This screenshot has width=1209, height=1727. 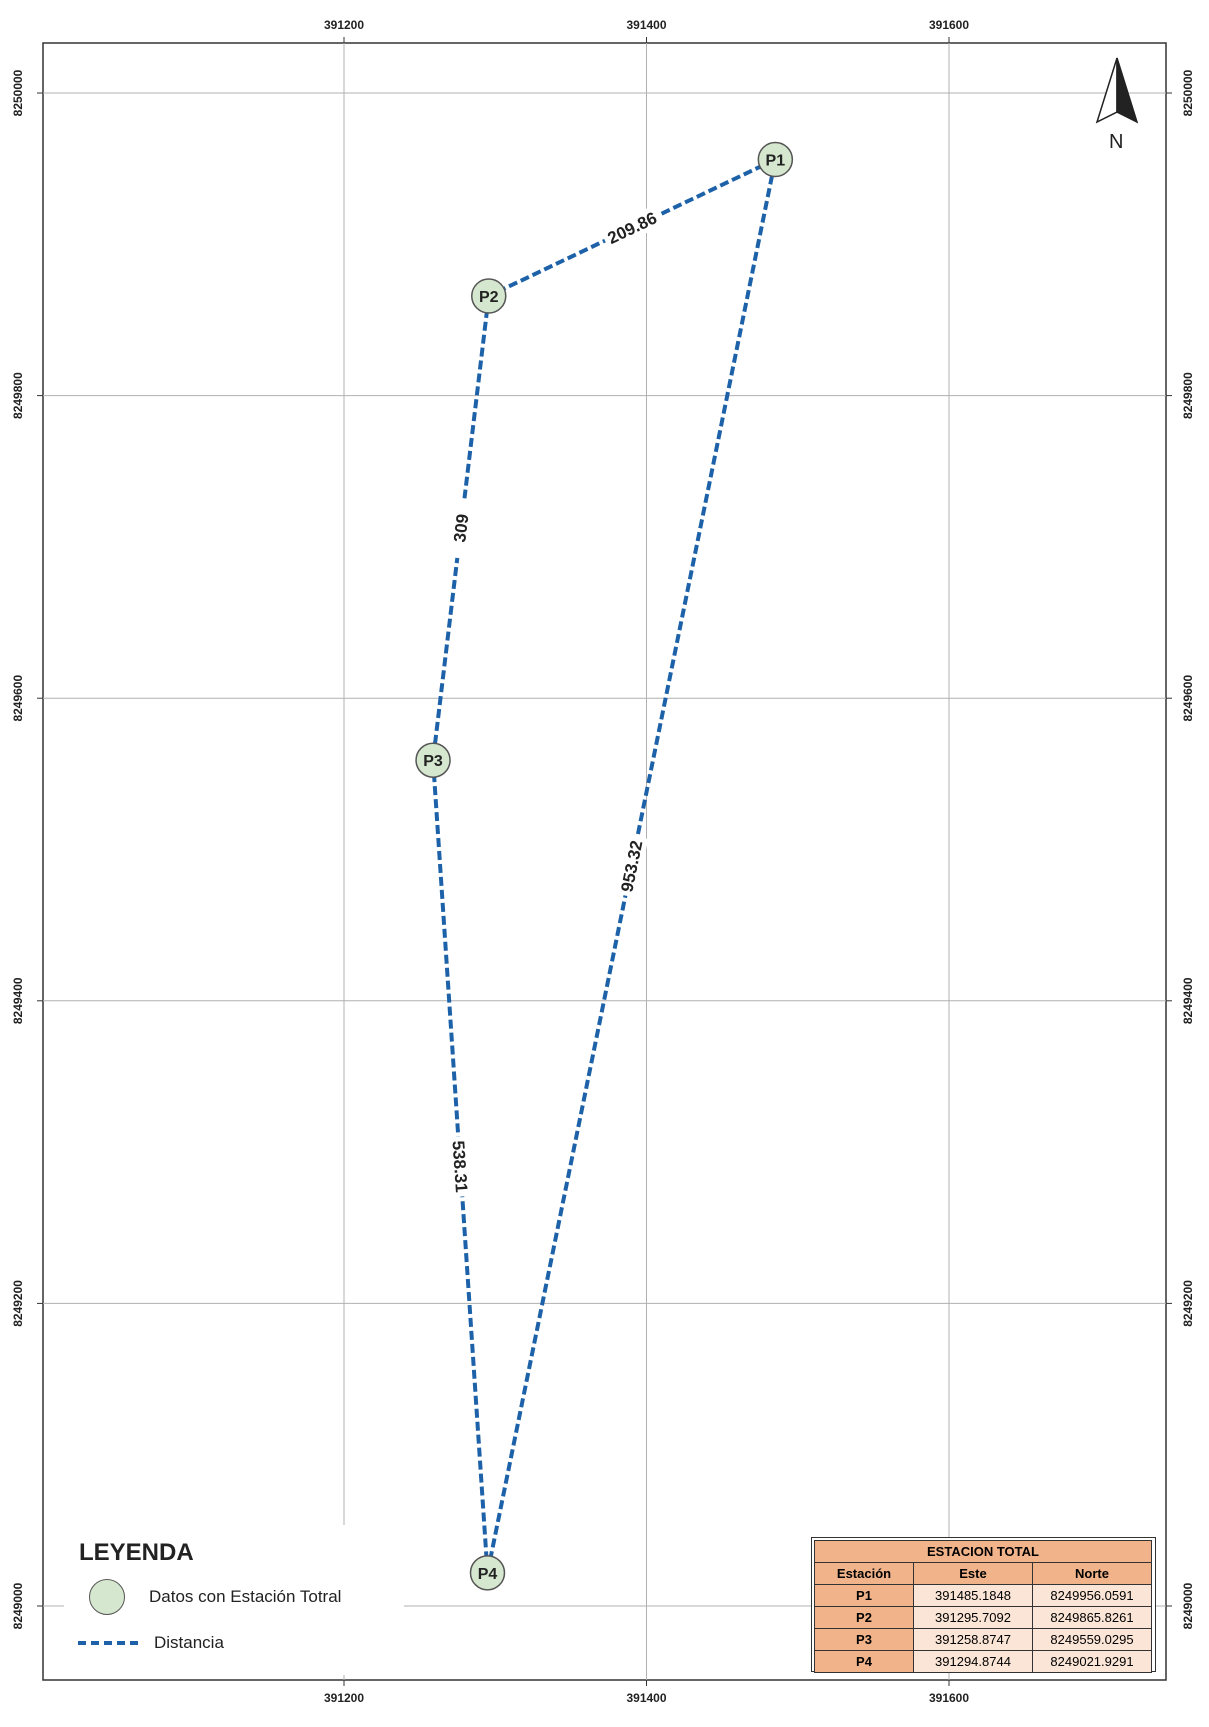 What do you see at coordinates (1116, 142) in the screenshot?
I see `north-letter: N` at bounding box center [1116, 142].